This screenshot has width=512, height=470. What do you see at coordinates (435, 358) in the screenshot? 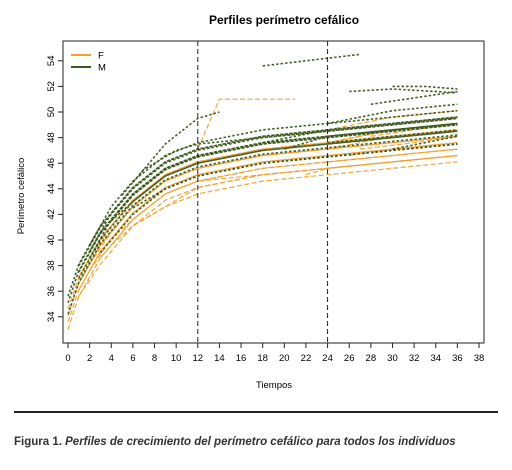
I see `x-tick-label: 34` at bounding box center [435, 358].